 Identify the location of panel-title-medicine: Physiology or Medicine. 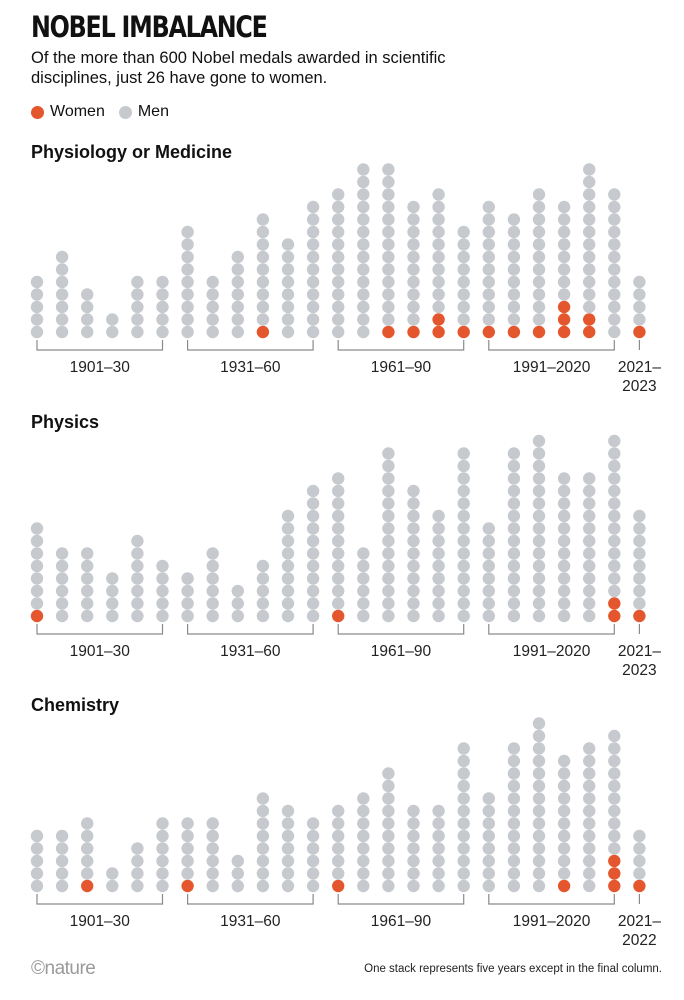
(132, 152).